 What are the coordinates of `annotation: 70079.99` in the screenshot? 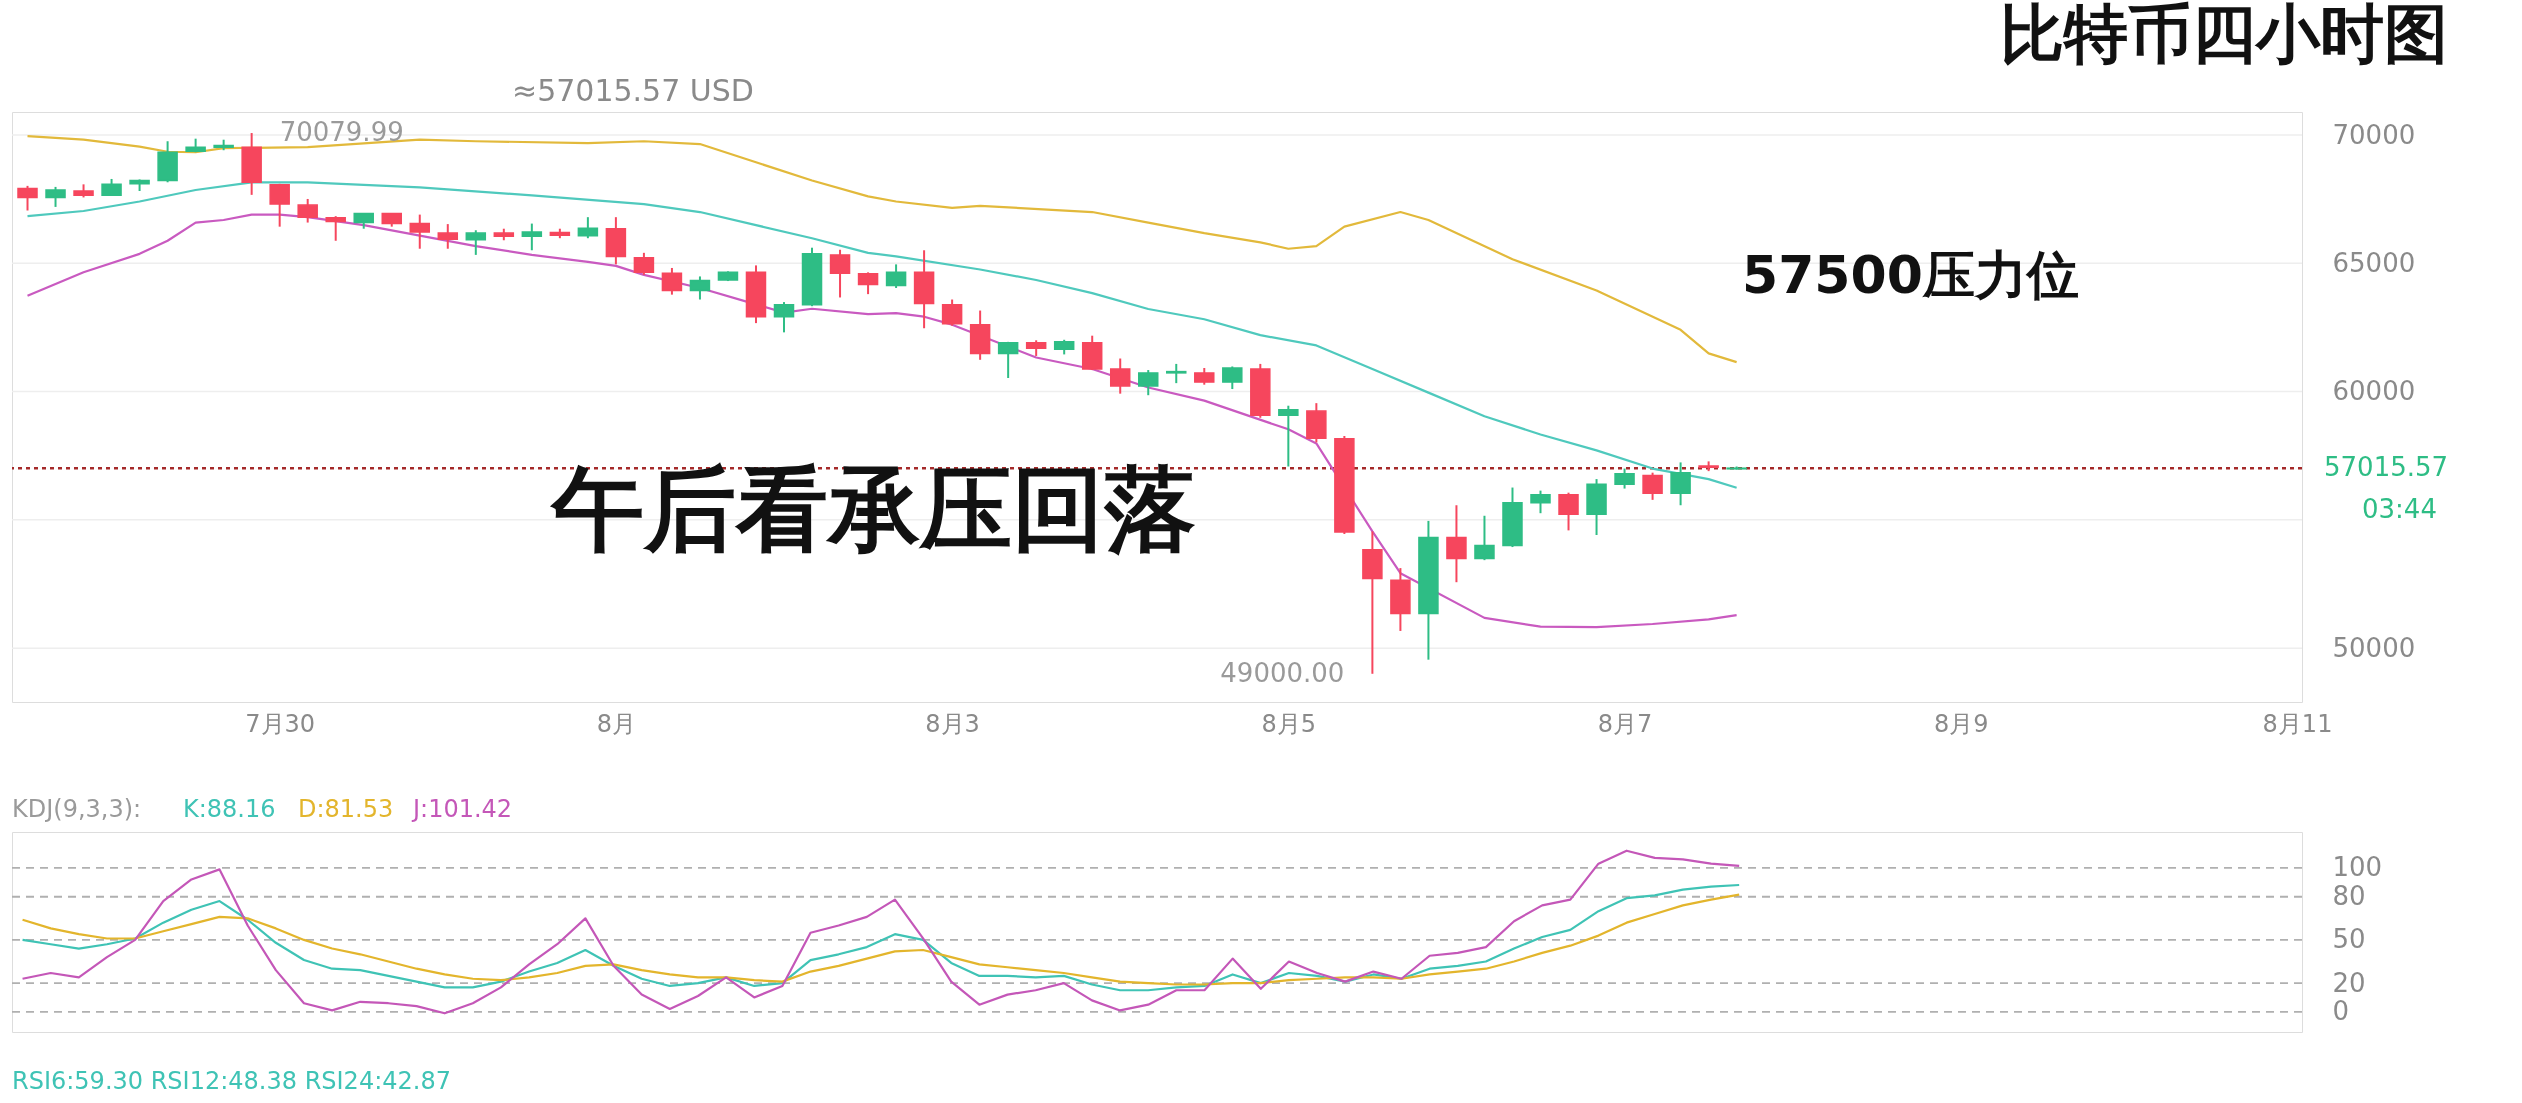 It's located at (341, 132).